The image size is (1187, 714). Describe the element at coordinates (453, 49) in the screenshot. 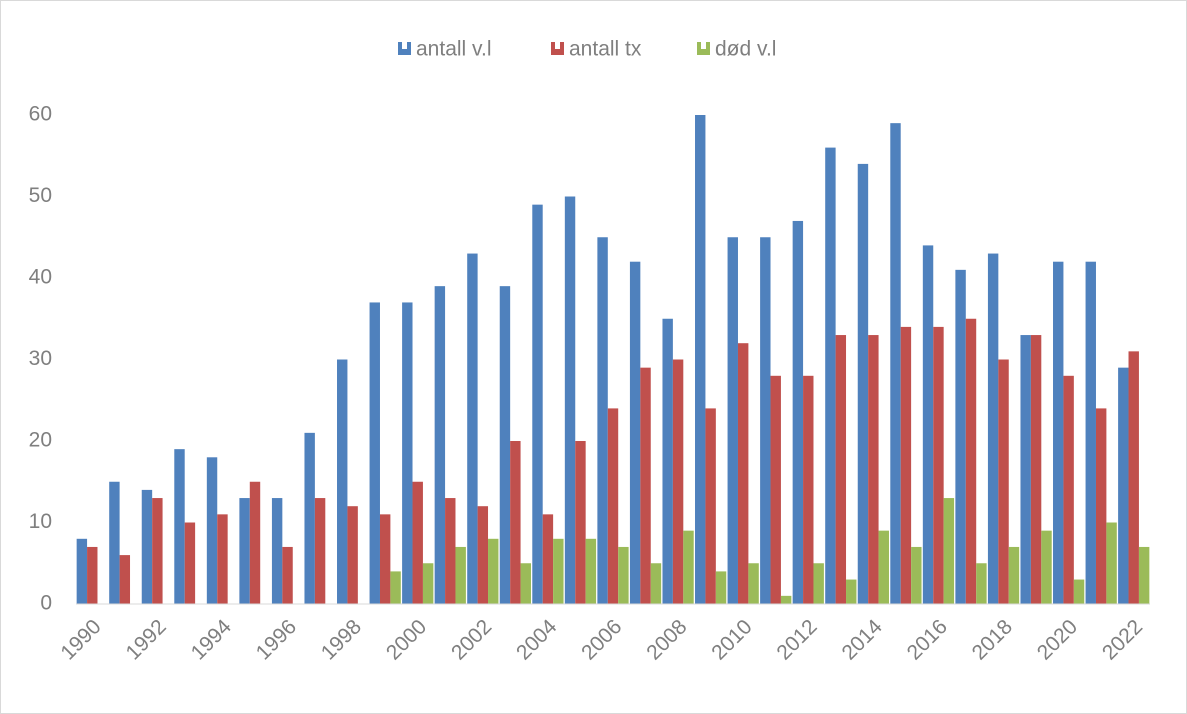

I see `legend-label: antall v.l` at that location.